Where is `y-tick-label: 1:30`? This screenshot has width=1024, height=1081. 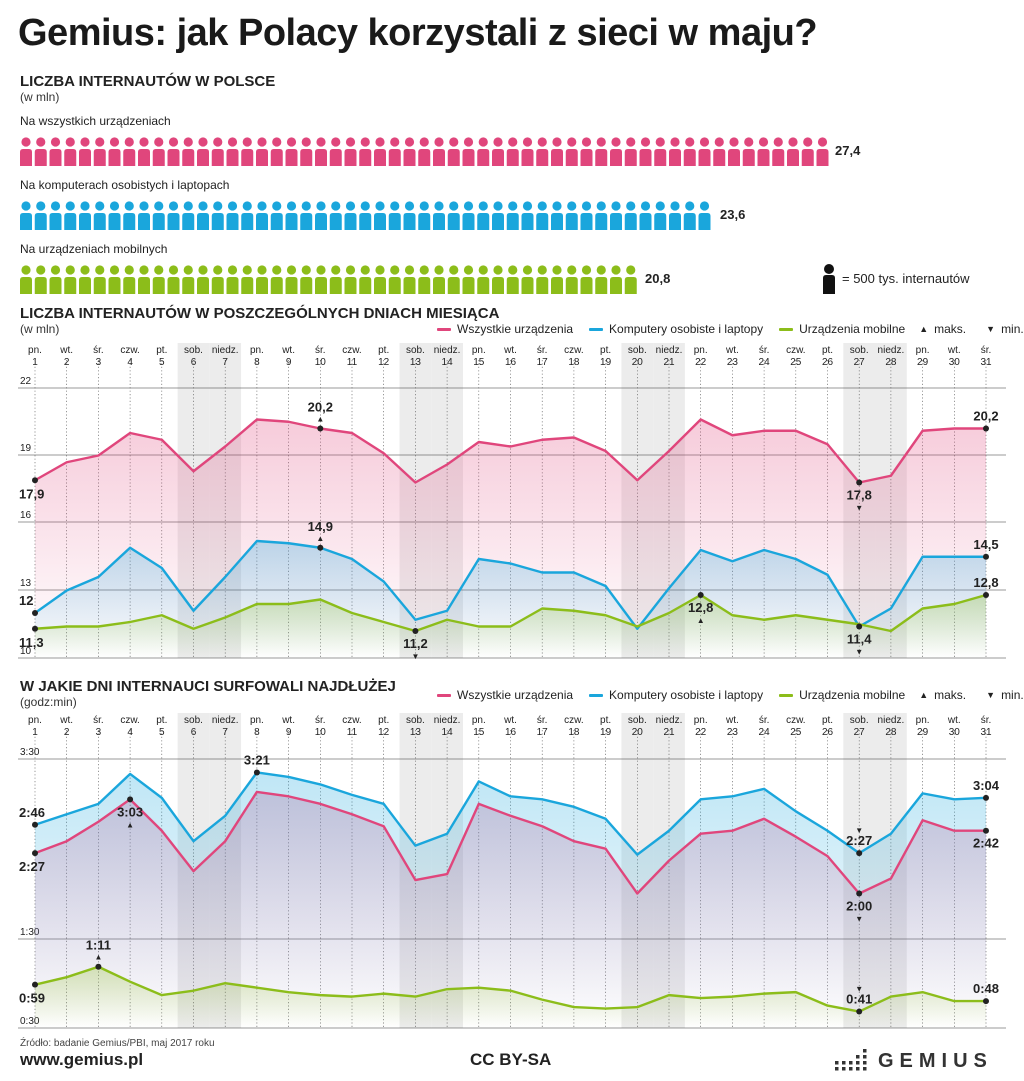
y-tick-label: 1:30 is located at coordinates (30, 932).